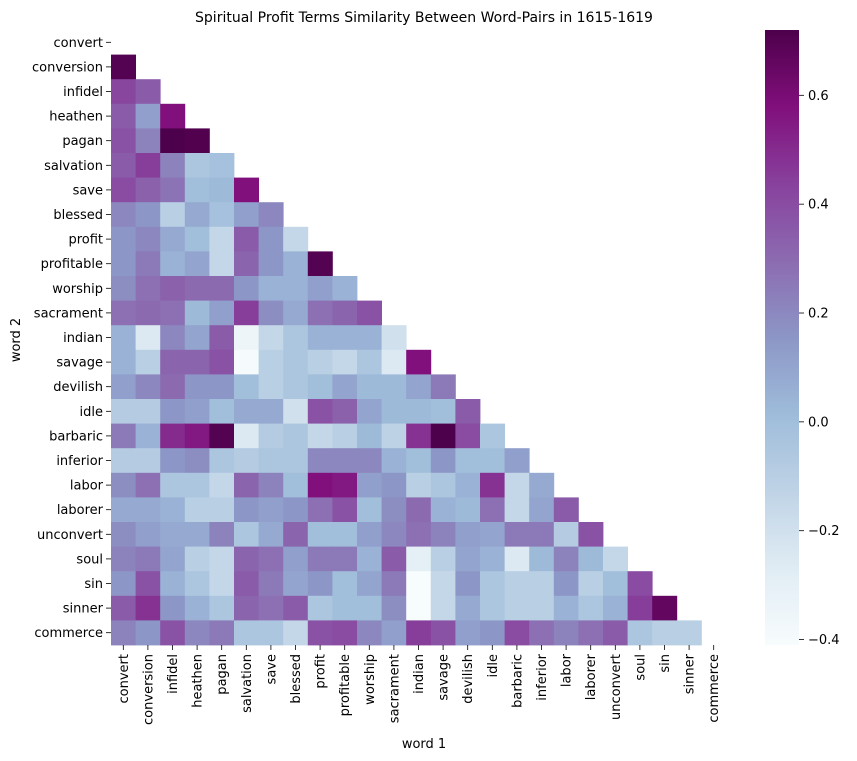 This screenshot has width=857, height=761. What do you see at coordinates (517, 681) in the screenshot?
I see `x-tick-label: barbaric` at bounding box center [517, 681].